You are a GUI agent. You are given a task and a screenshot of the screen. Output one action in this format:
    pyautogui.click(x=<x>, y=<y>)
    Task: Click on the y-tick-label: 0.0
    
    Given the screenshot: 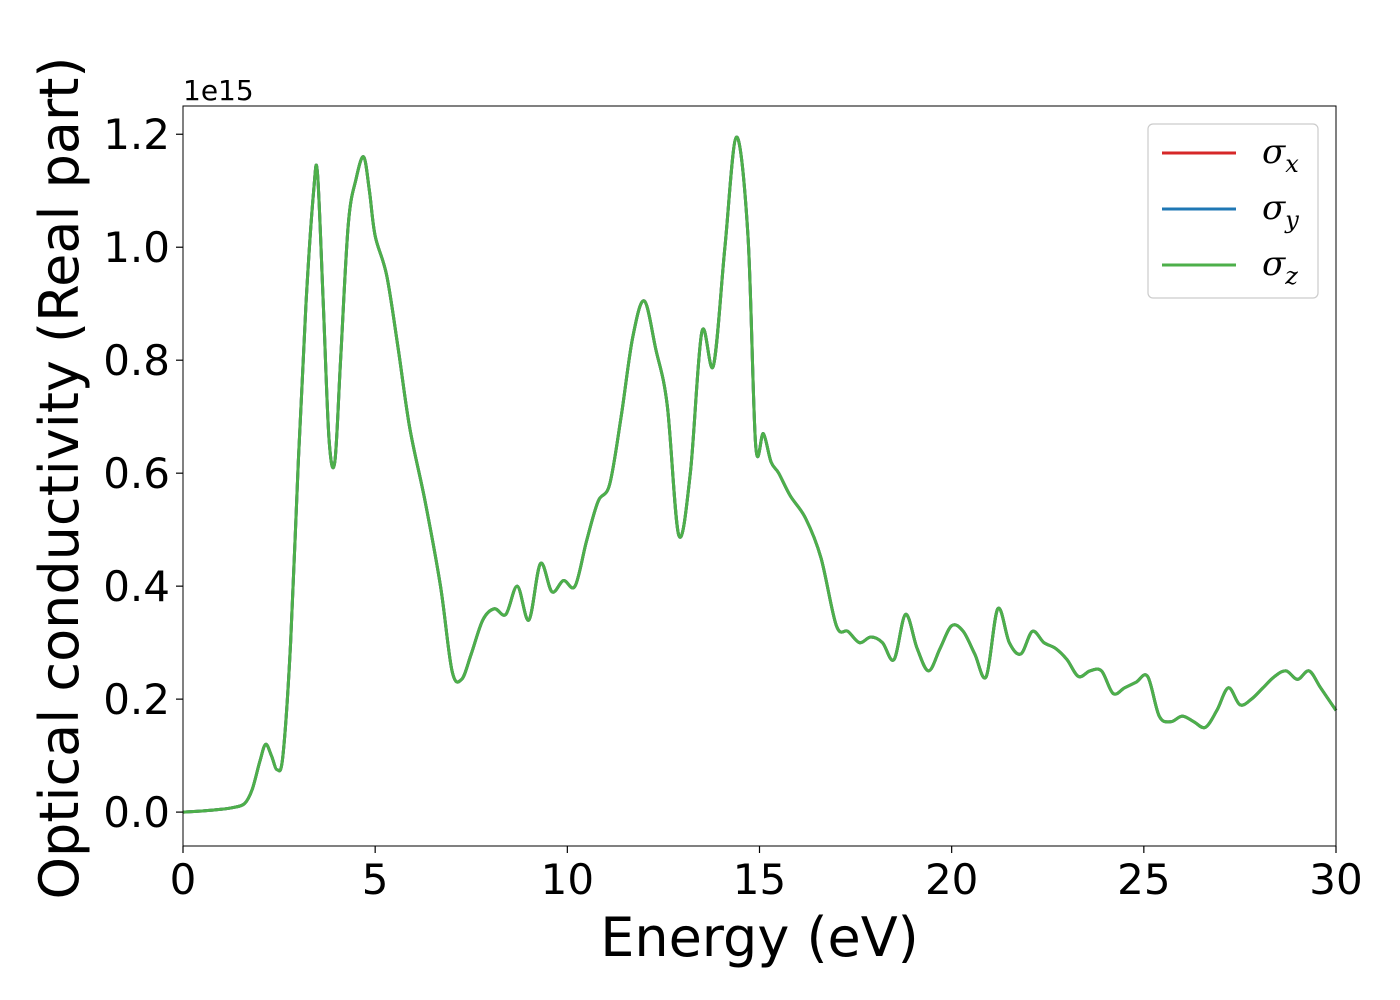 What is the action you would take?
    pyautogui.click(x=136, y=812)
    